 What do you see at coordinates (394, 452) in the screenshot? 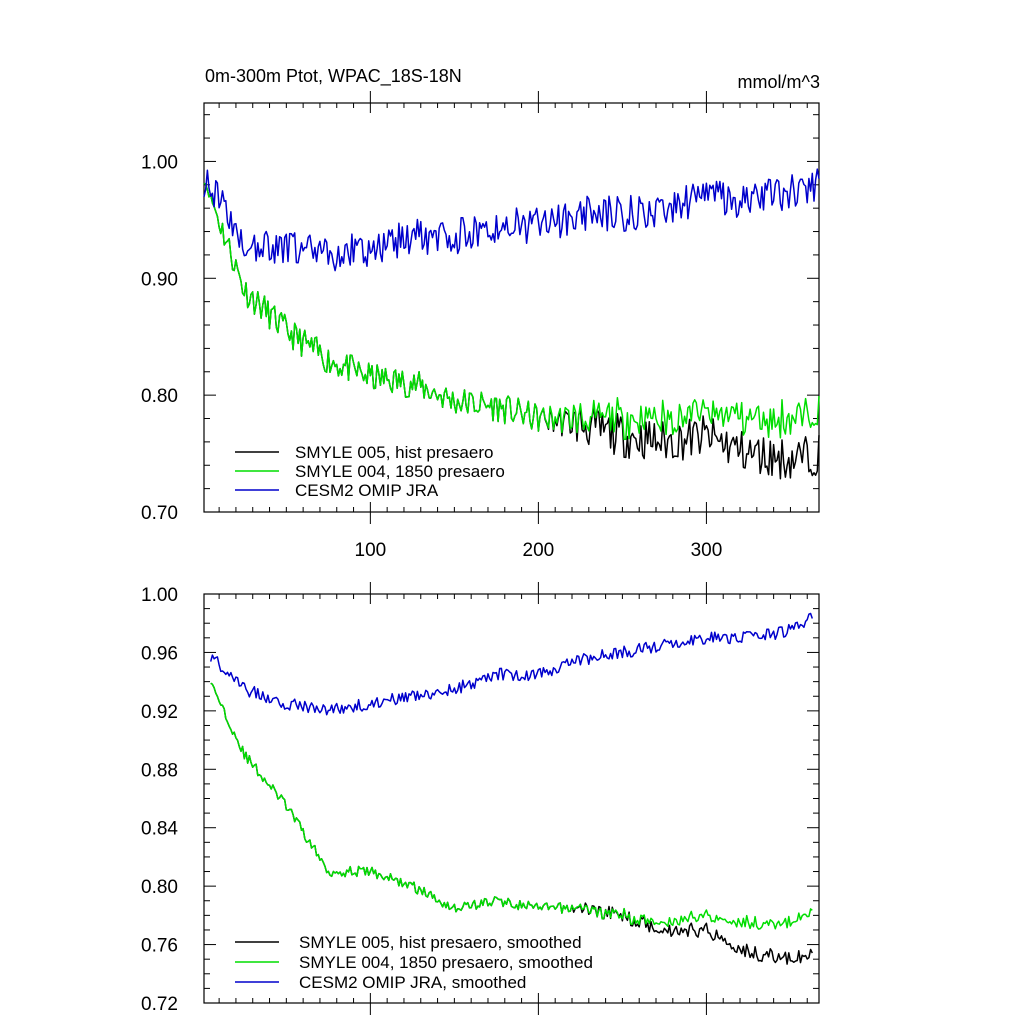
I see `legend-label-1: SMYLE 005, hist presaero` at bounding box center [394, 452].